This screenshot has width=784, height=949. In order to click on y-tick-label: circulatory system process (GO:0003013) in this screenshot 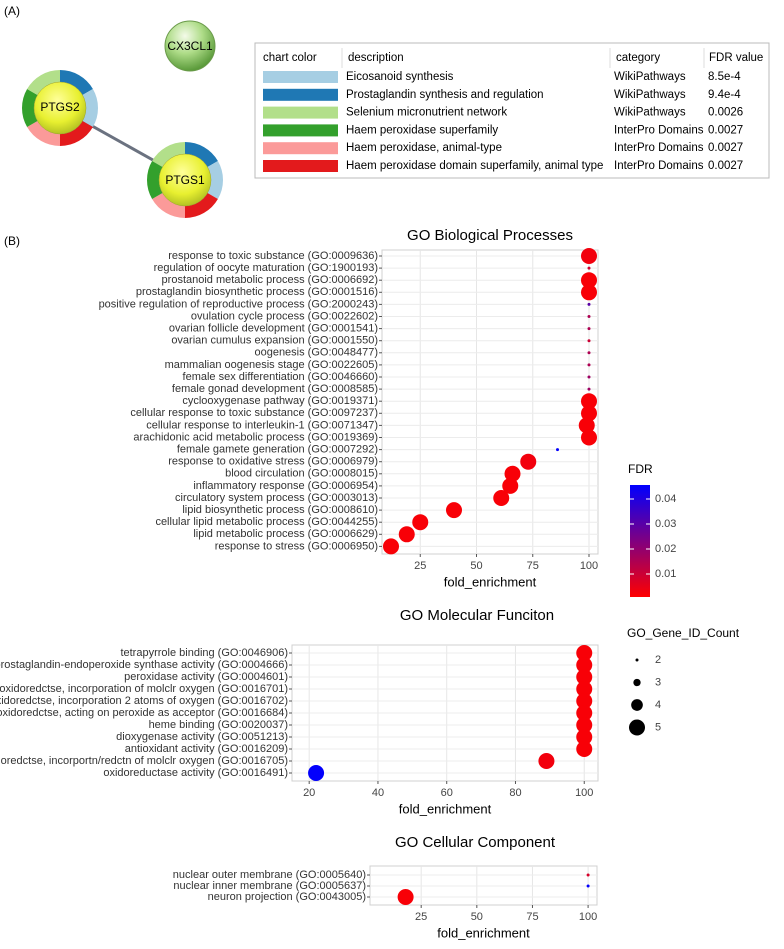, I will do `click(276, 498)`.